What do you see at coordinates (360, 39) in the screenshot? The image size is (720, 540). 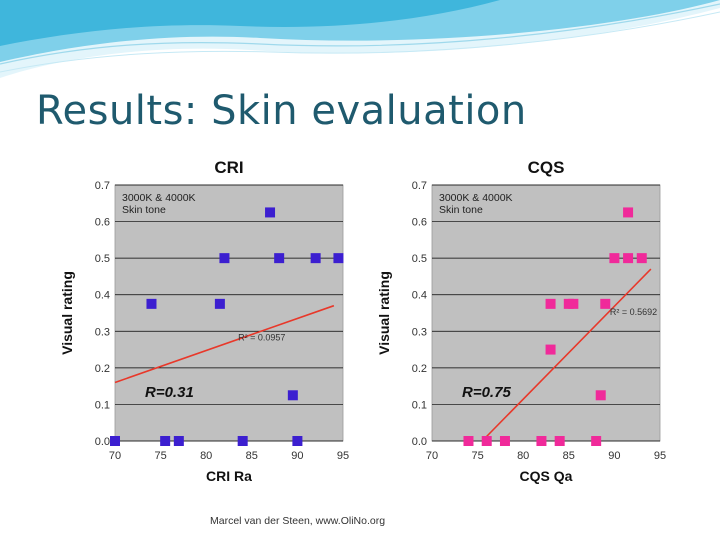 I see `header-wave-decoration` at bounding box center [360, 39].